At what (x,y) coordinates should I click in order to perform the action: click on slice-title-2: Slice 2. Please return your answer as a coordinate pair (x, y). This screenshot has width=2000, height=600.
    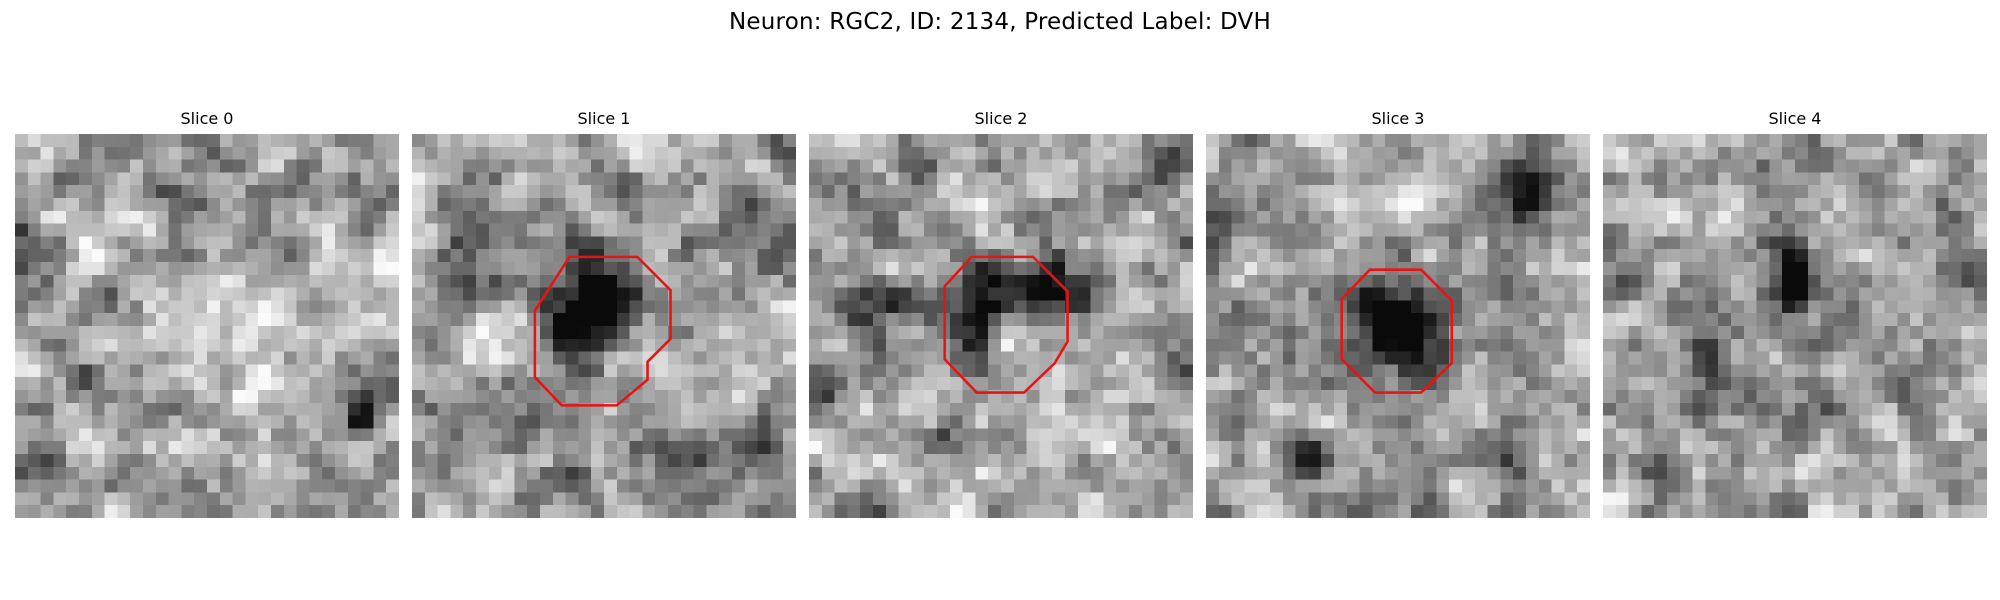
    Looking at the image, I should click on (1001, 118).